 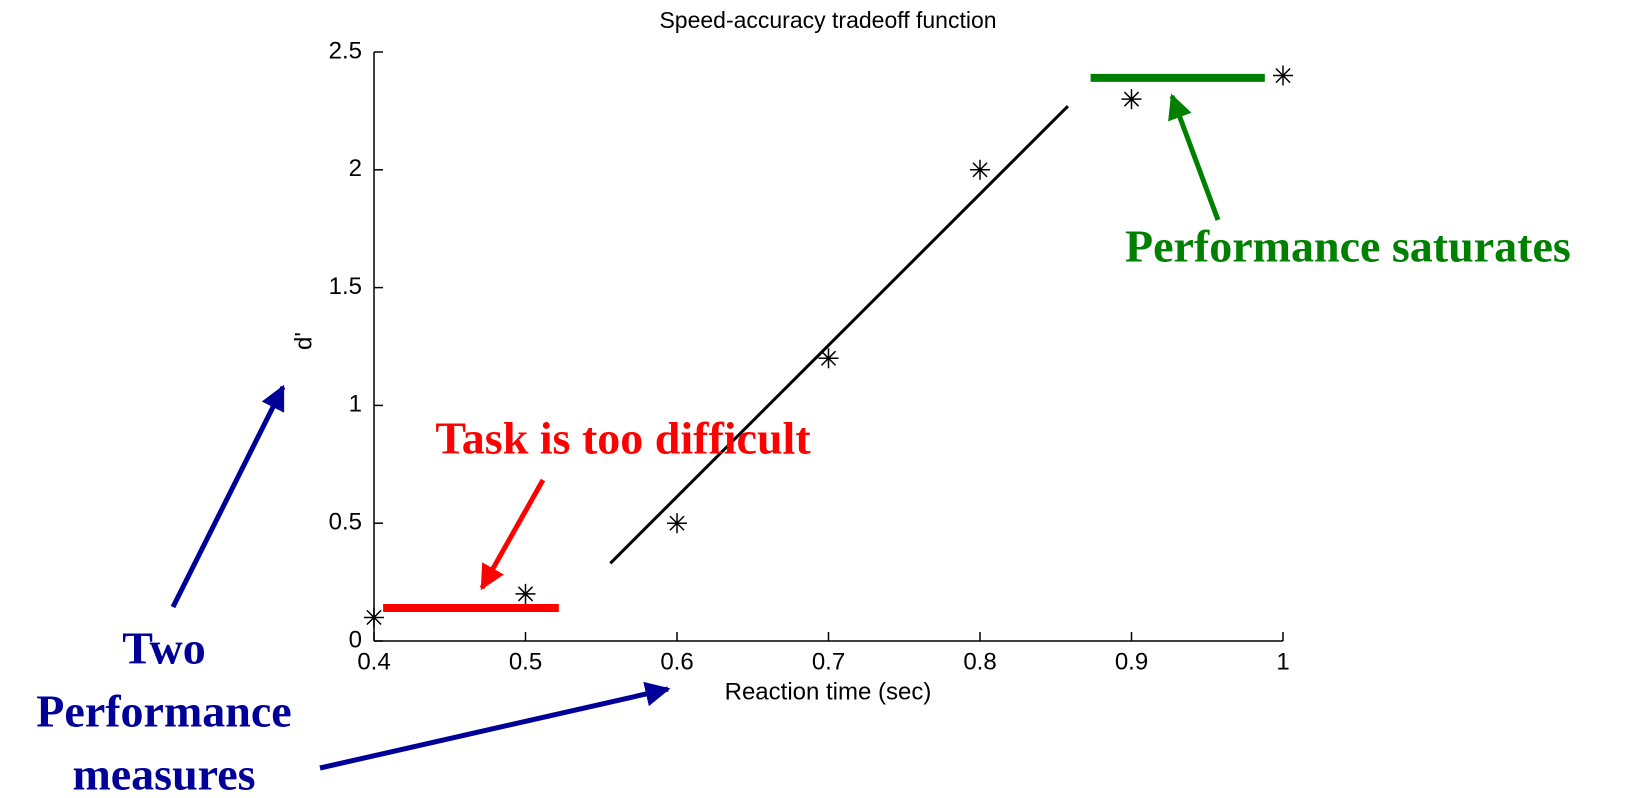 I want to click on x-tick-label: 0.4, so click(x=373, y=661).